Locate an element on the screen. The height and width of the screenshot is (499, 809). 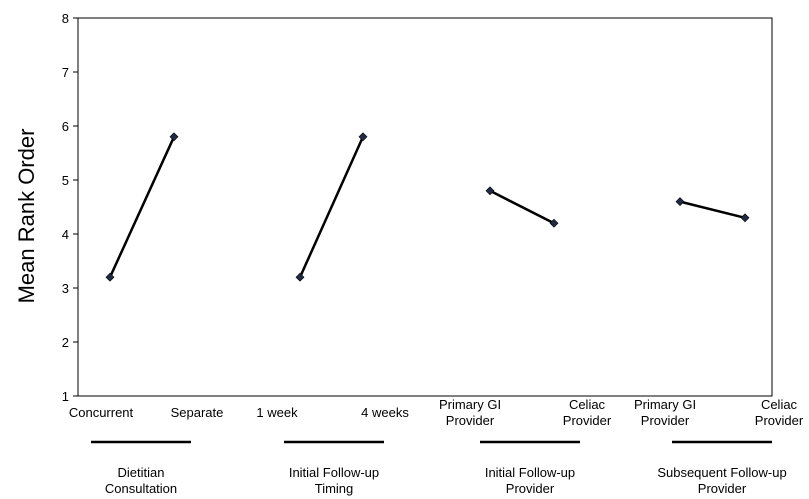
y-tick-label: 3 is located at coordinates (65, 288).